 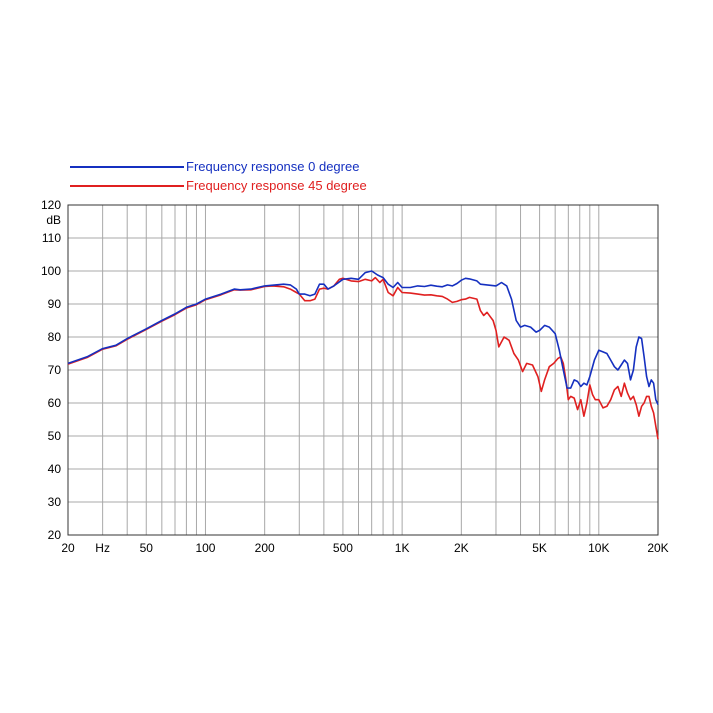 I want to click on y-tick-label: 50, so click(x=55, y=436).